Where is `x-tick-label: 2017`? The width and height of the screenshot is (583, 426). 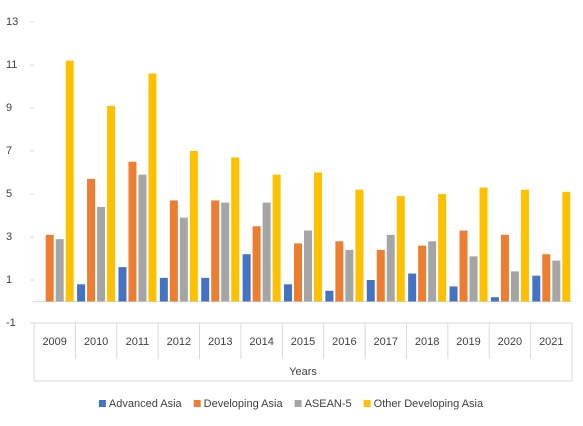
x-tick-label: 2017 is located at coordinates (386, 342).